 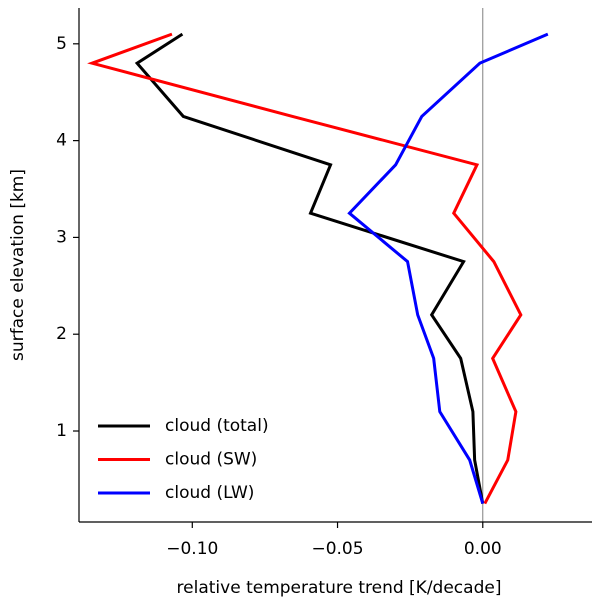 I want to click on y-tick-label: 3, so click(x=61, y=237).